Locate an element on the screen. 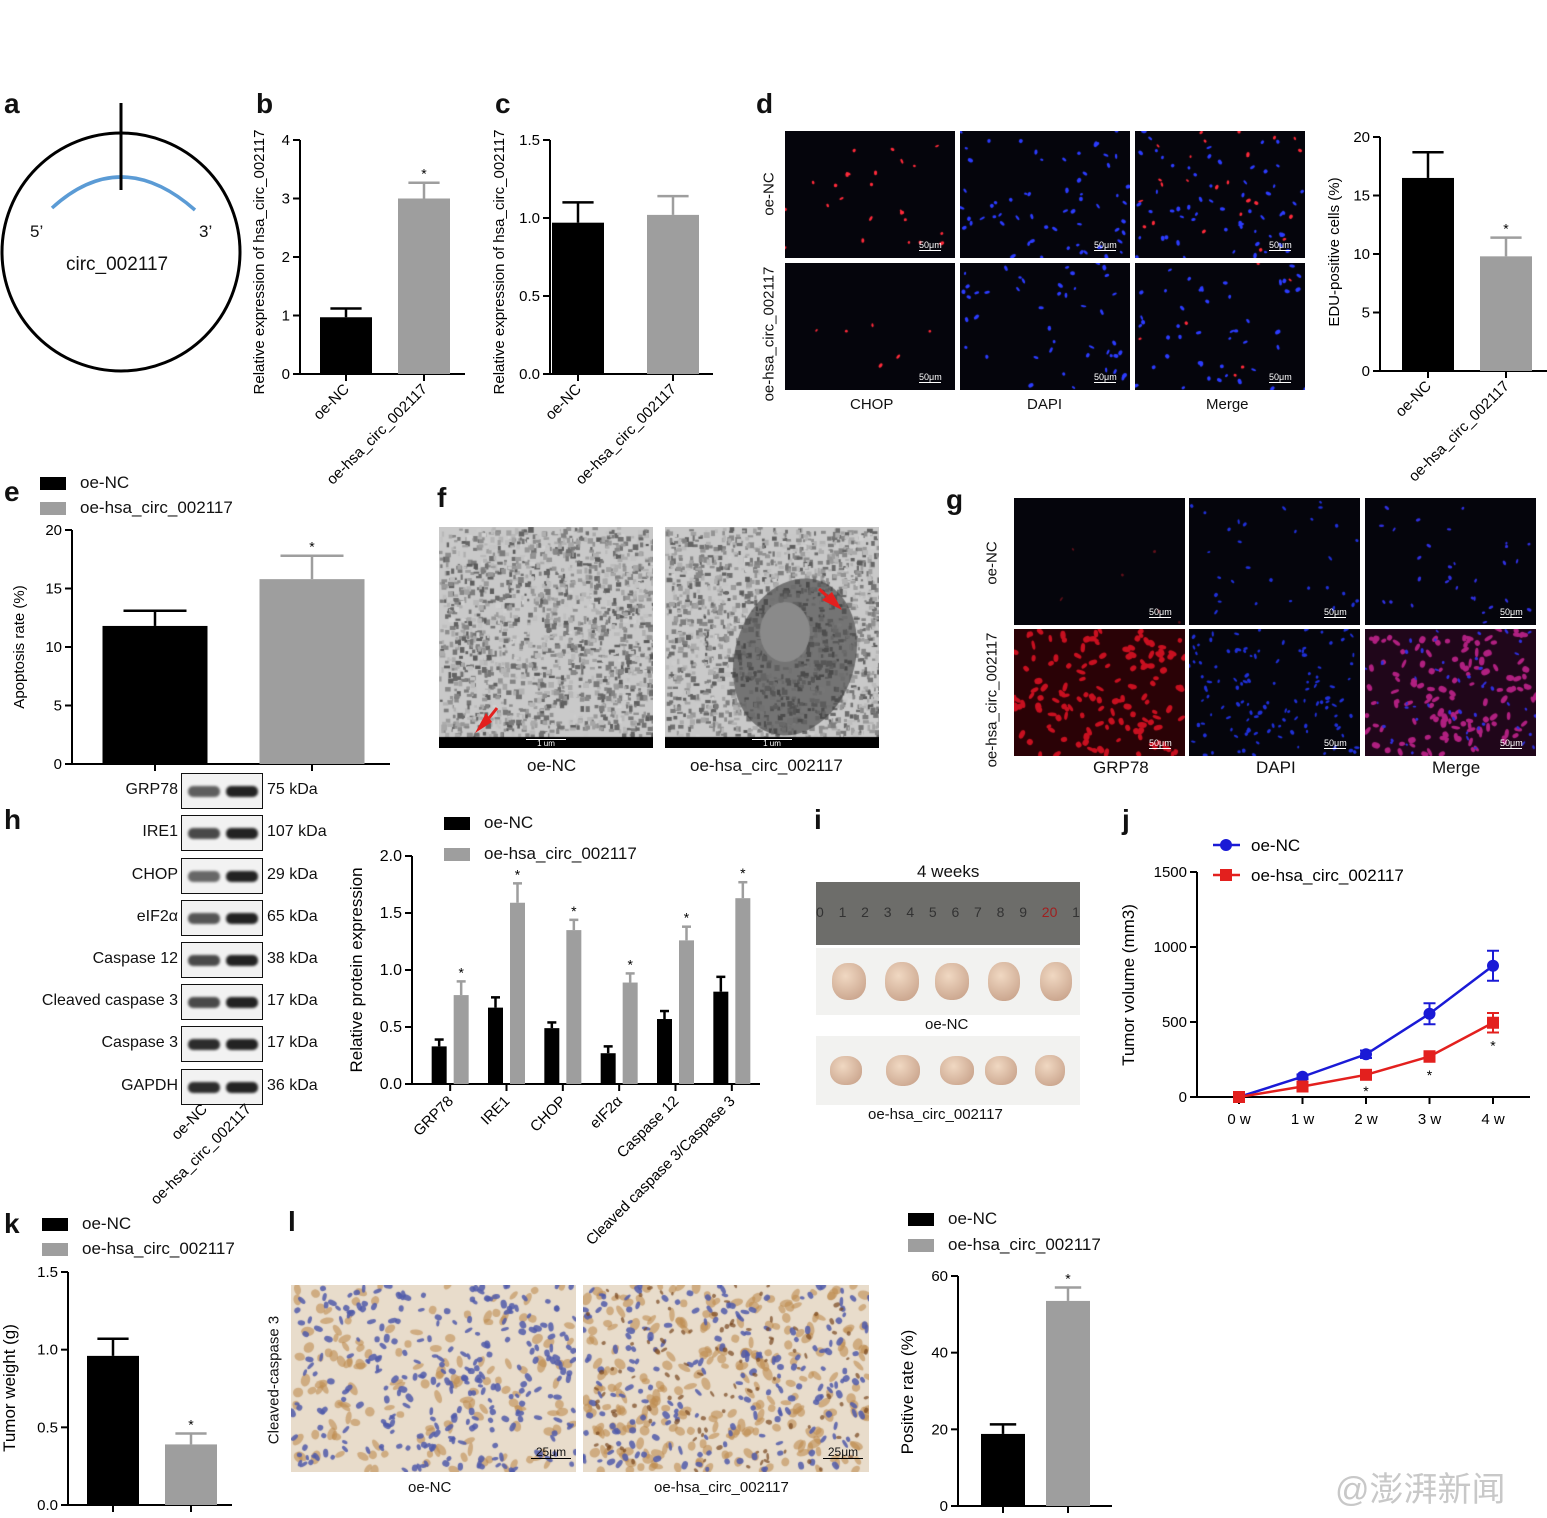  x-tick-label: 2 w is located at coordinates (1366, 1119).